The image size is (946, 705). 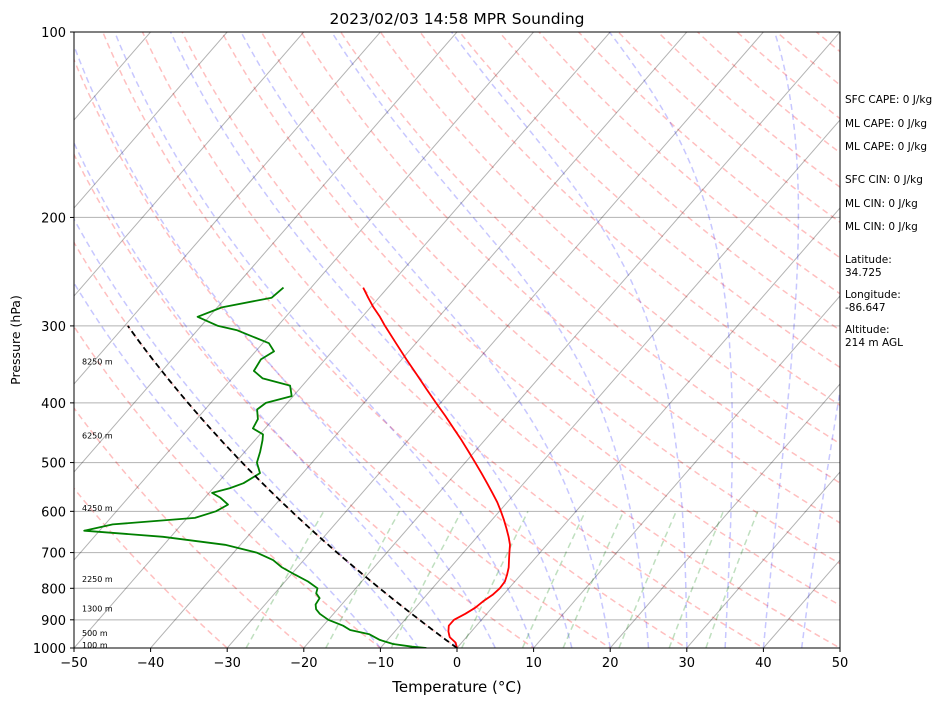 I want to click on ml-cape-text-2: ML CAPE: 0 J/kg, so click(x=886, y=147).